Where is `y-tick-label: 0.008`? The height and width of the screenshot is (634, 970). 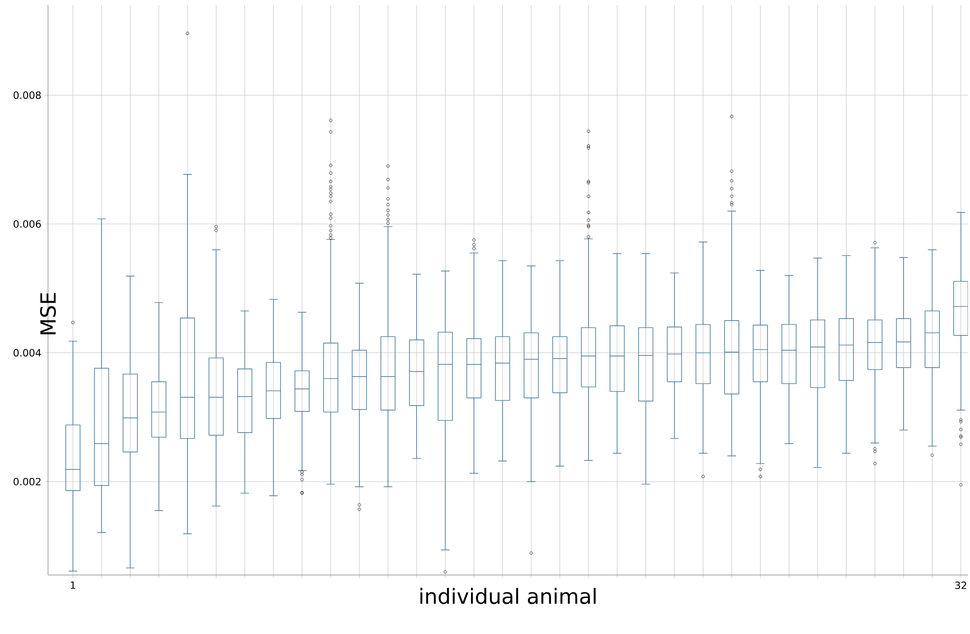
y-tick-label: 0.008 is located at coordinates (27, 95).